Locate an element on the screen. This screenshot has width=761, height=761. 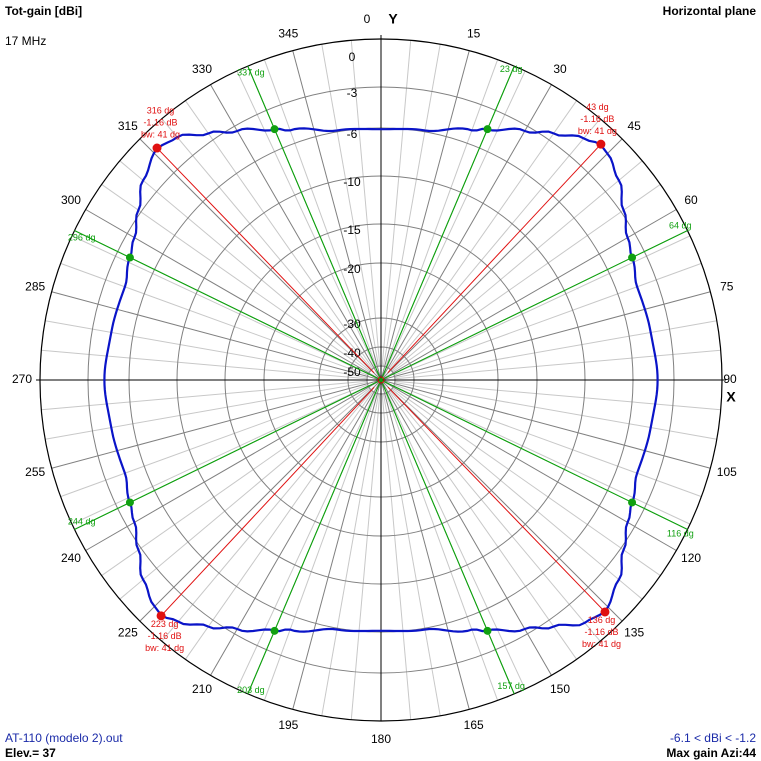
x-axis-label: X is located at coordinates (731, 397).